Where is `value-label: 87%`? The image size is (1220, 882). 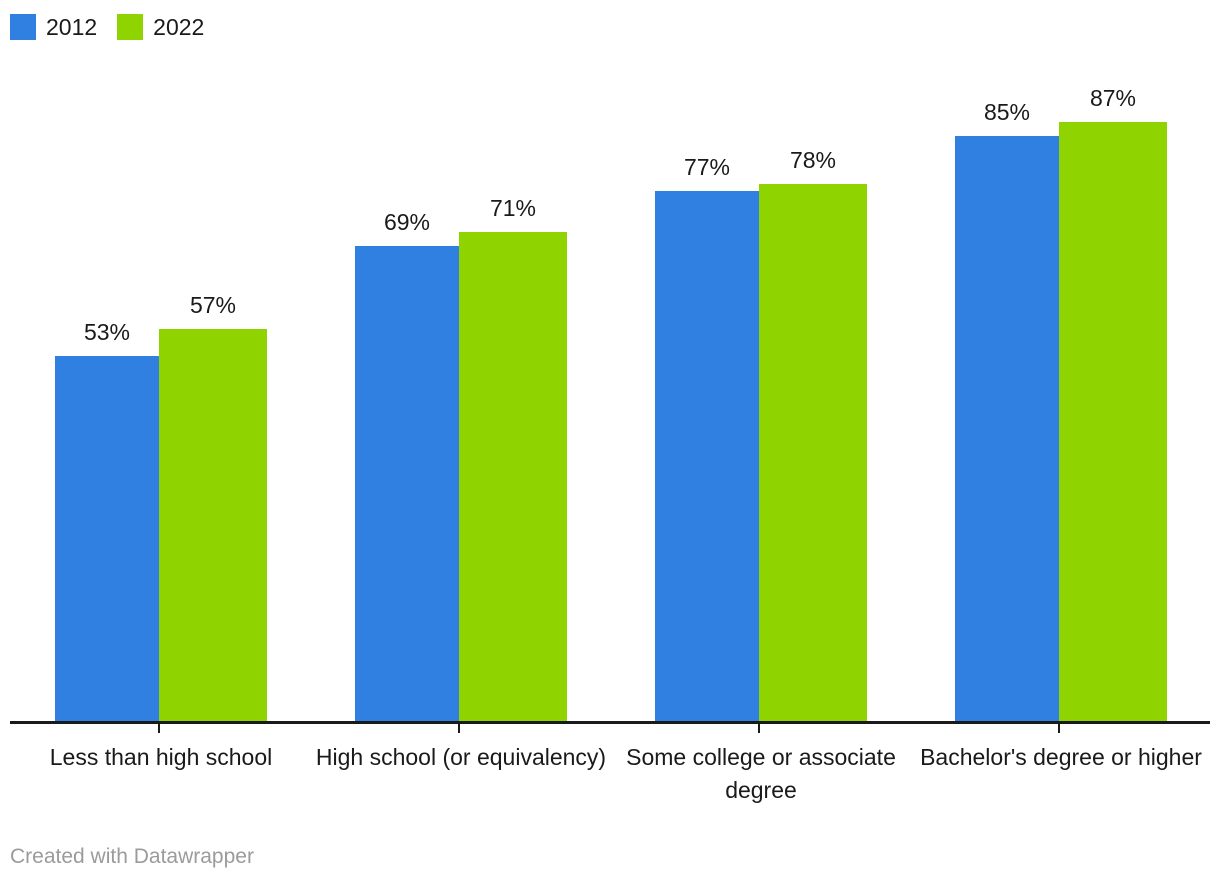
value-label: 87% is located at coordinates (1113, 98).